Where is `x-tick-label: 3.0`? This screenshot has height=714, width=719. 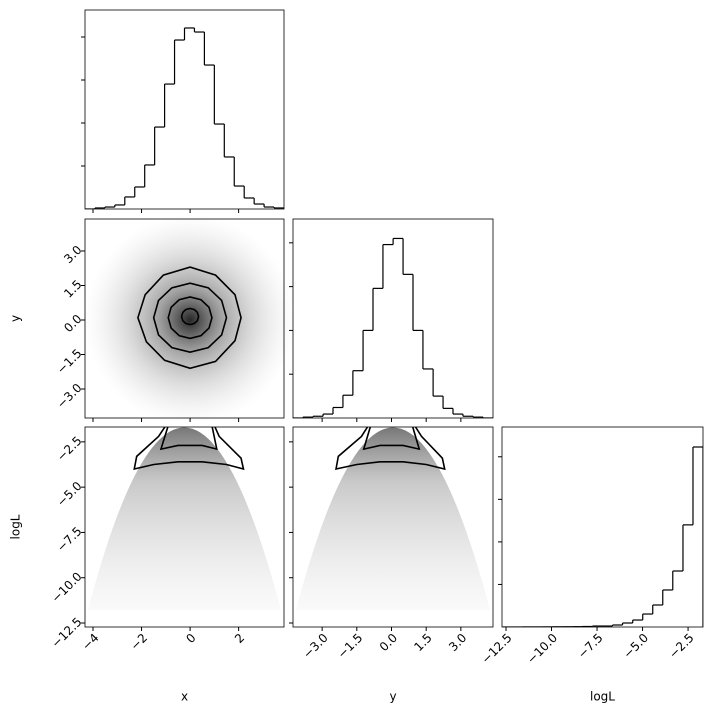
x-tick-label: 3.0 is located at coordinates (457, 642).